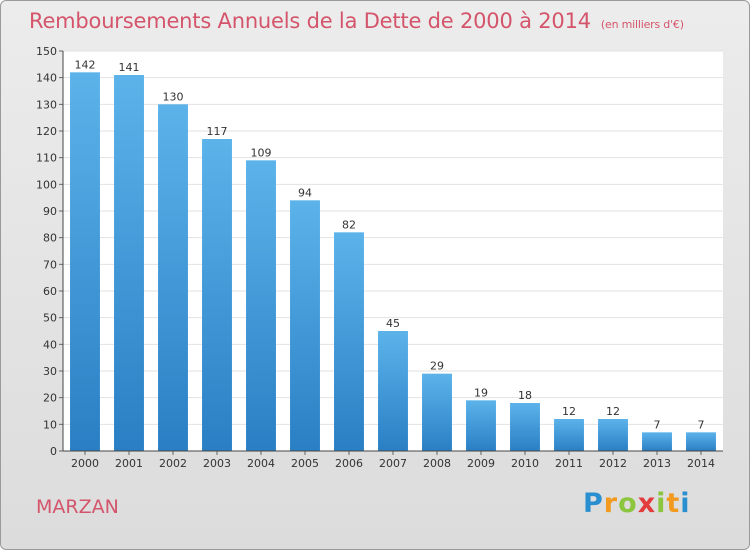 This screenshot has width=750, height=550. I want to click on bar-value-label: 18, so click(525, 395).